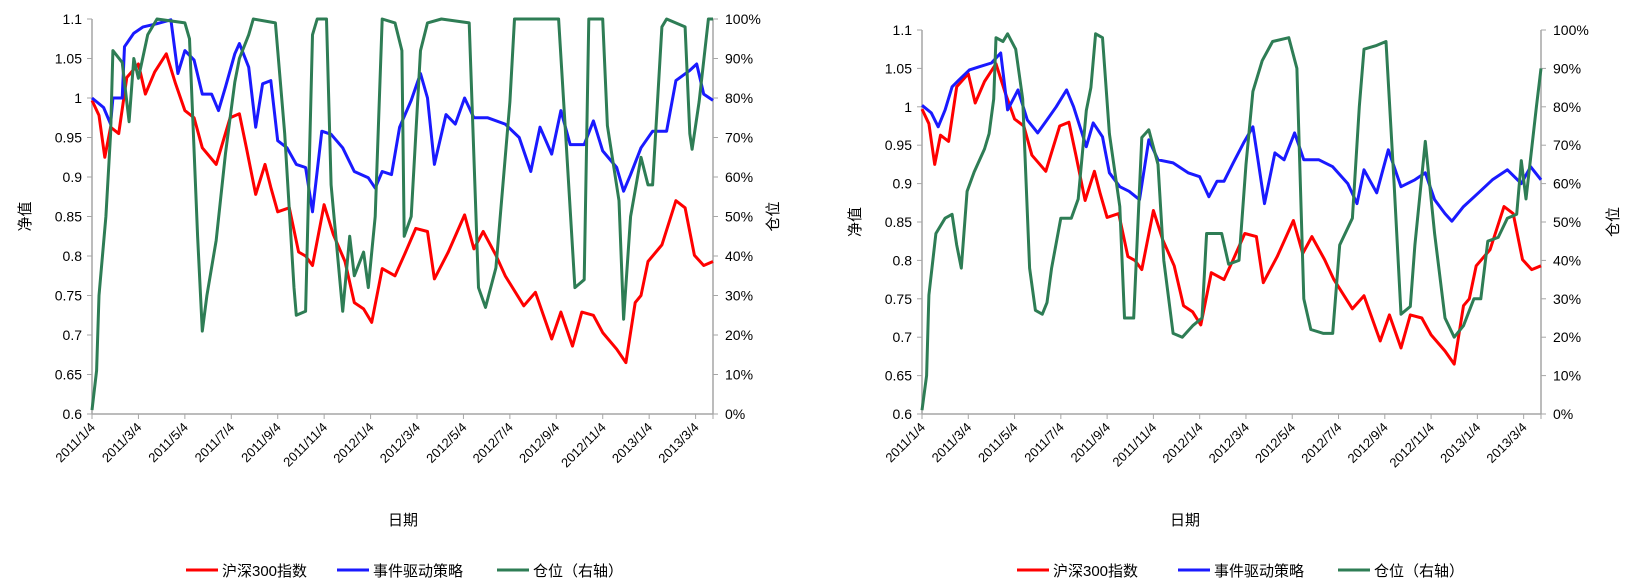 This screenshot has width=1638, height=587. Describe the element at coordinates (1232, 137) in the screenshot. I see `series-line-strategy` at that location.